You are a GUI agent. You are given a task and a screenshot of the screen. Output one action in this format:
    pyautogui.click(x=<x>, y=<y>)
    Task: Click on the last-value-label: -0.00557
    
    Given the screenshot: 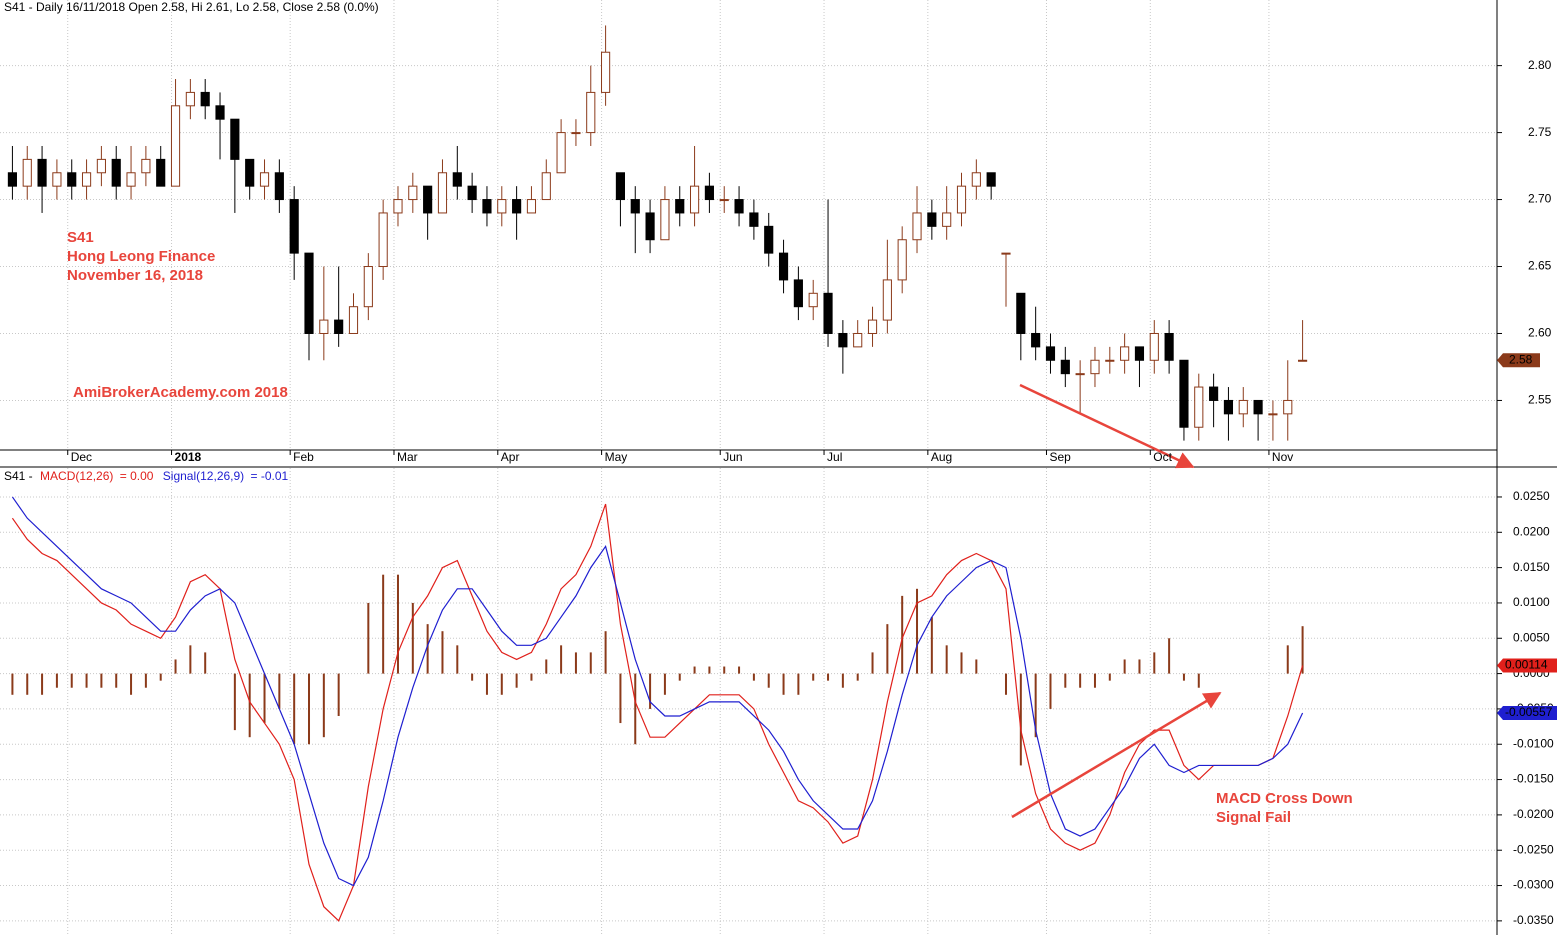 What is the action you would take?
    pyautogui.click(x=1529, y=712)
    